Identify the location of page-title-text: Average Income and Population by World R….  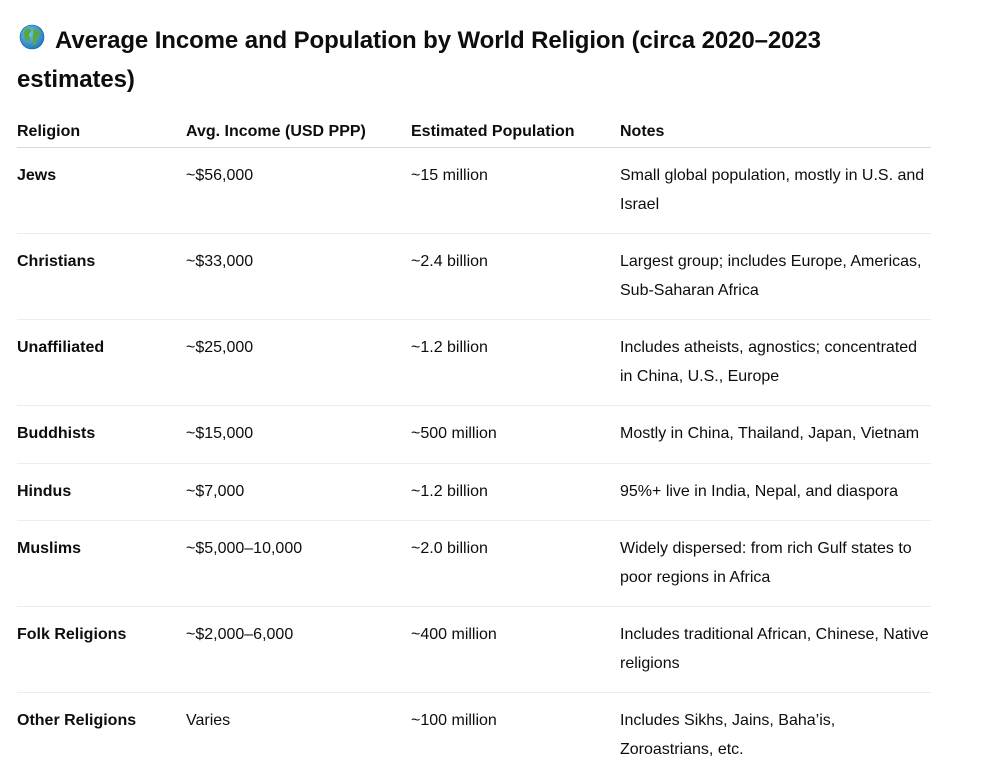
(419, 60).